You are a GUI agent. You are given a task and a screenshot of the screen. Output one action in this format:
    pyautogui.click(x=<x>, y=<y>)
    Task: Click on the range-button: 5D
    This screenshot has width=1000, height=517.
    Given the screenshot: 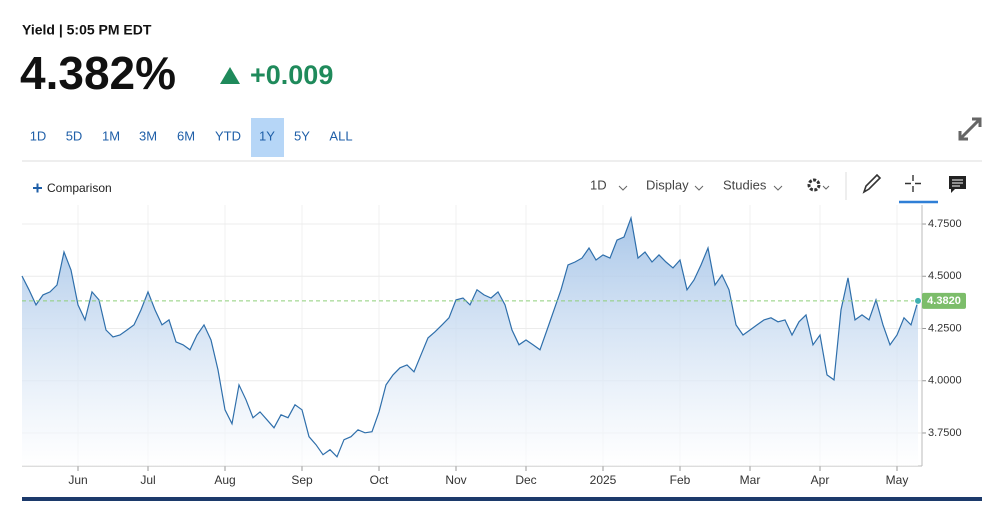 What is the action you would take?
    pyautogui.click(x=74, y=135)
    